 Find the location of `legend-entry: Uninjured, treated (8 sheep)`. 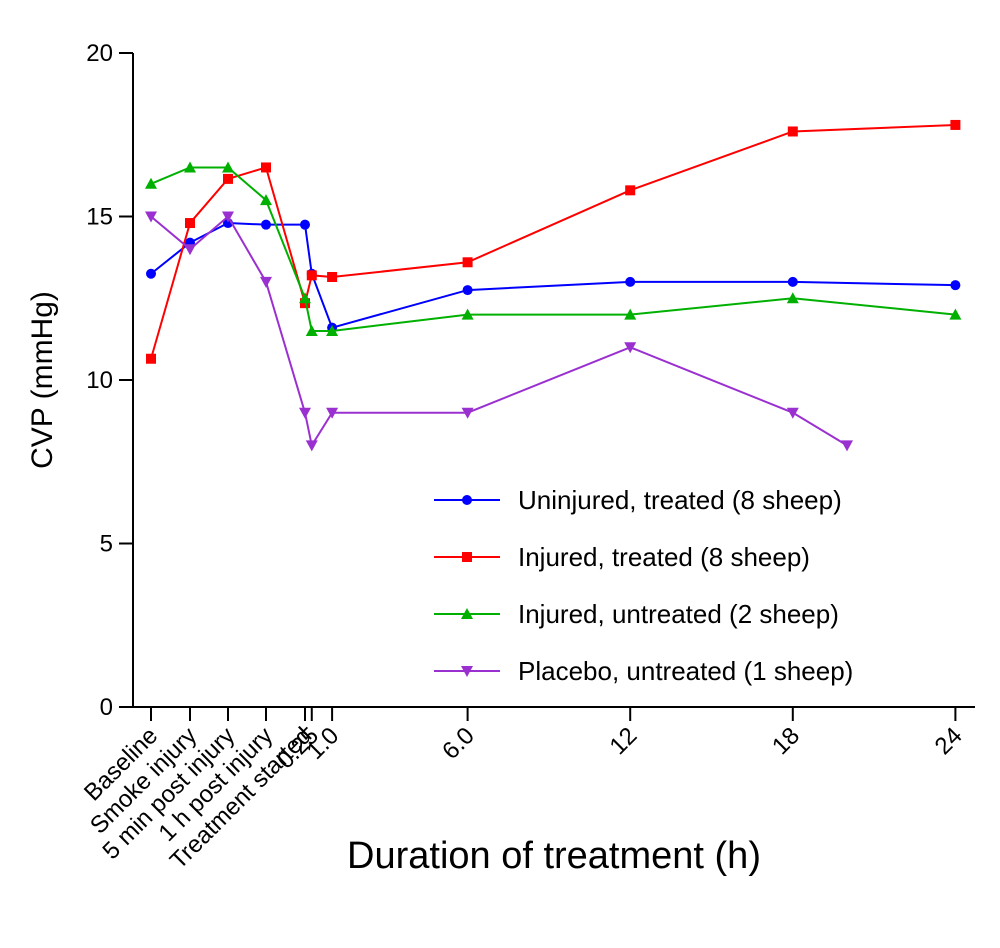

legend-entry: Uninjured, treated (8 sheep) is located at coordinates (638, 500).